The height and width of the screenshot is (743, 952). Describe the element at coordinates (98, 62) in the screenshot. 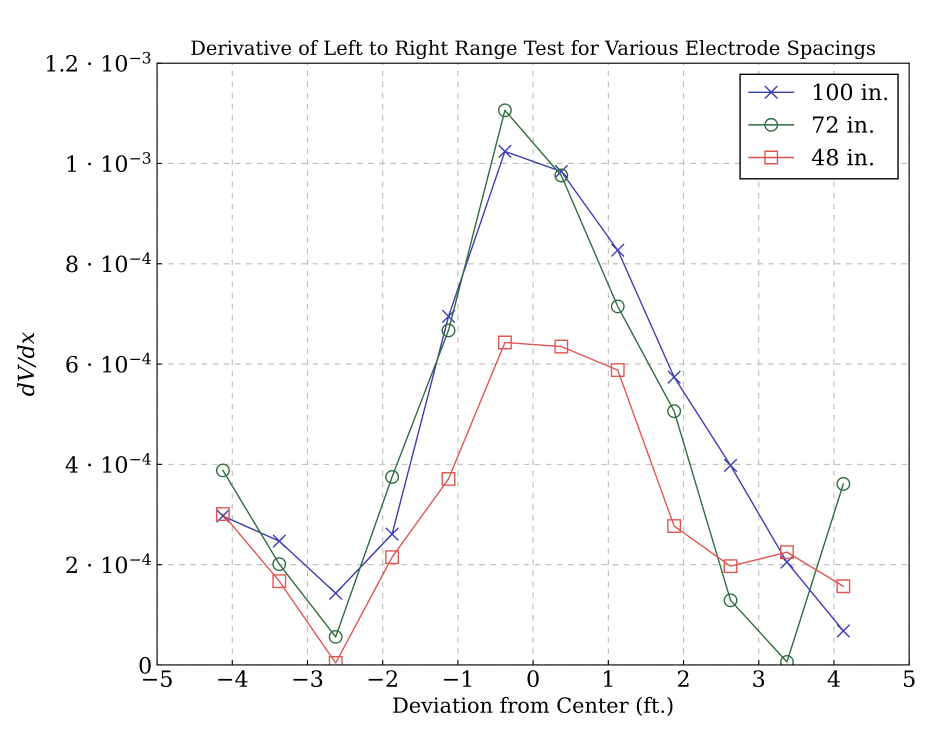

I see `y-tick-label: 1.2 · 10$^{−3}$` at that location.